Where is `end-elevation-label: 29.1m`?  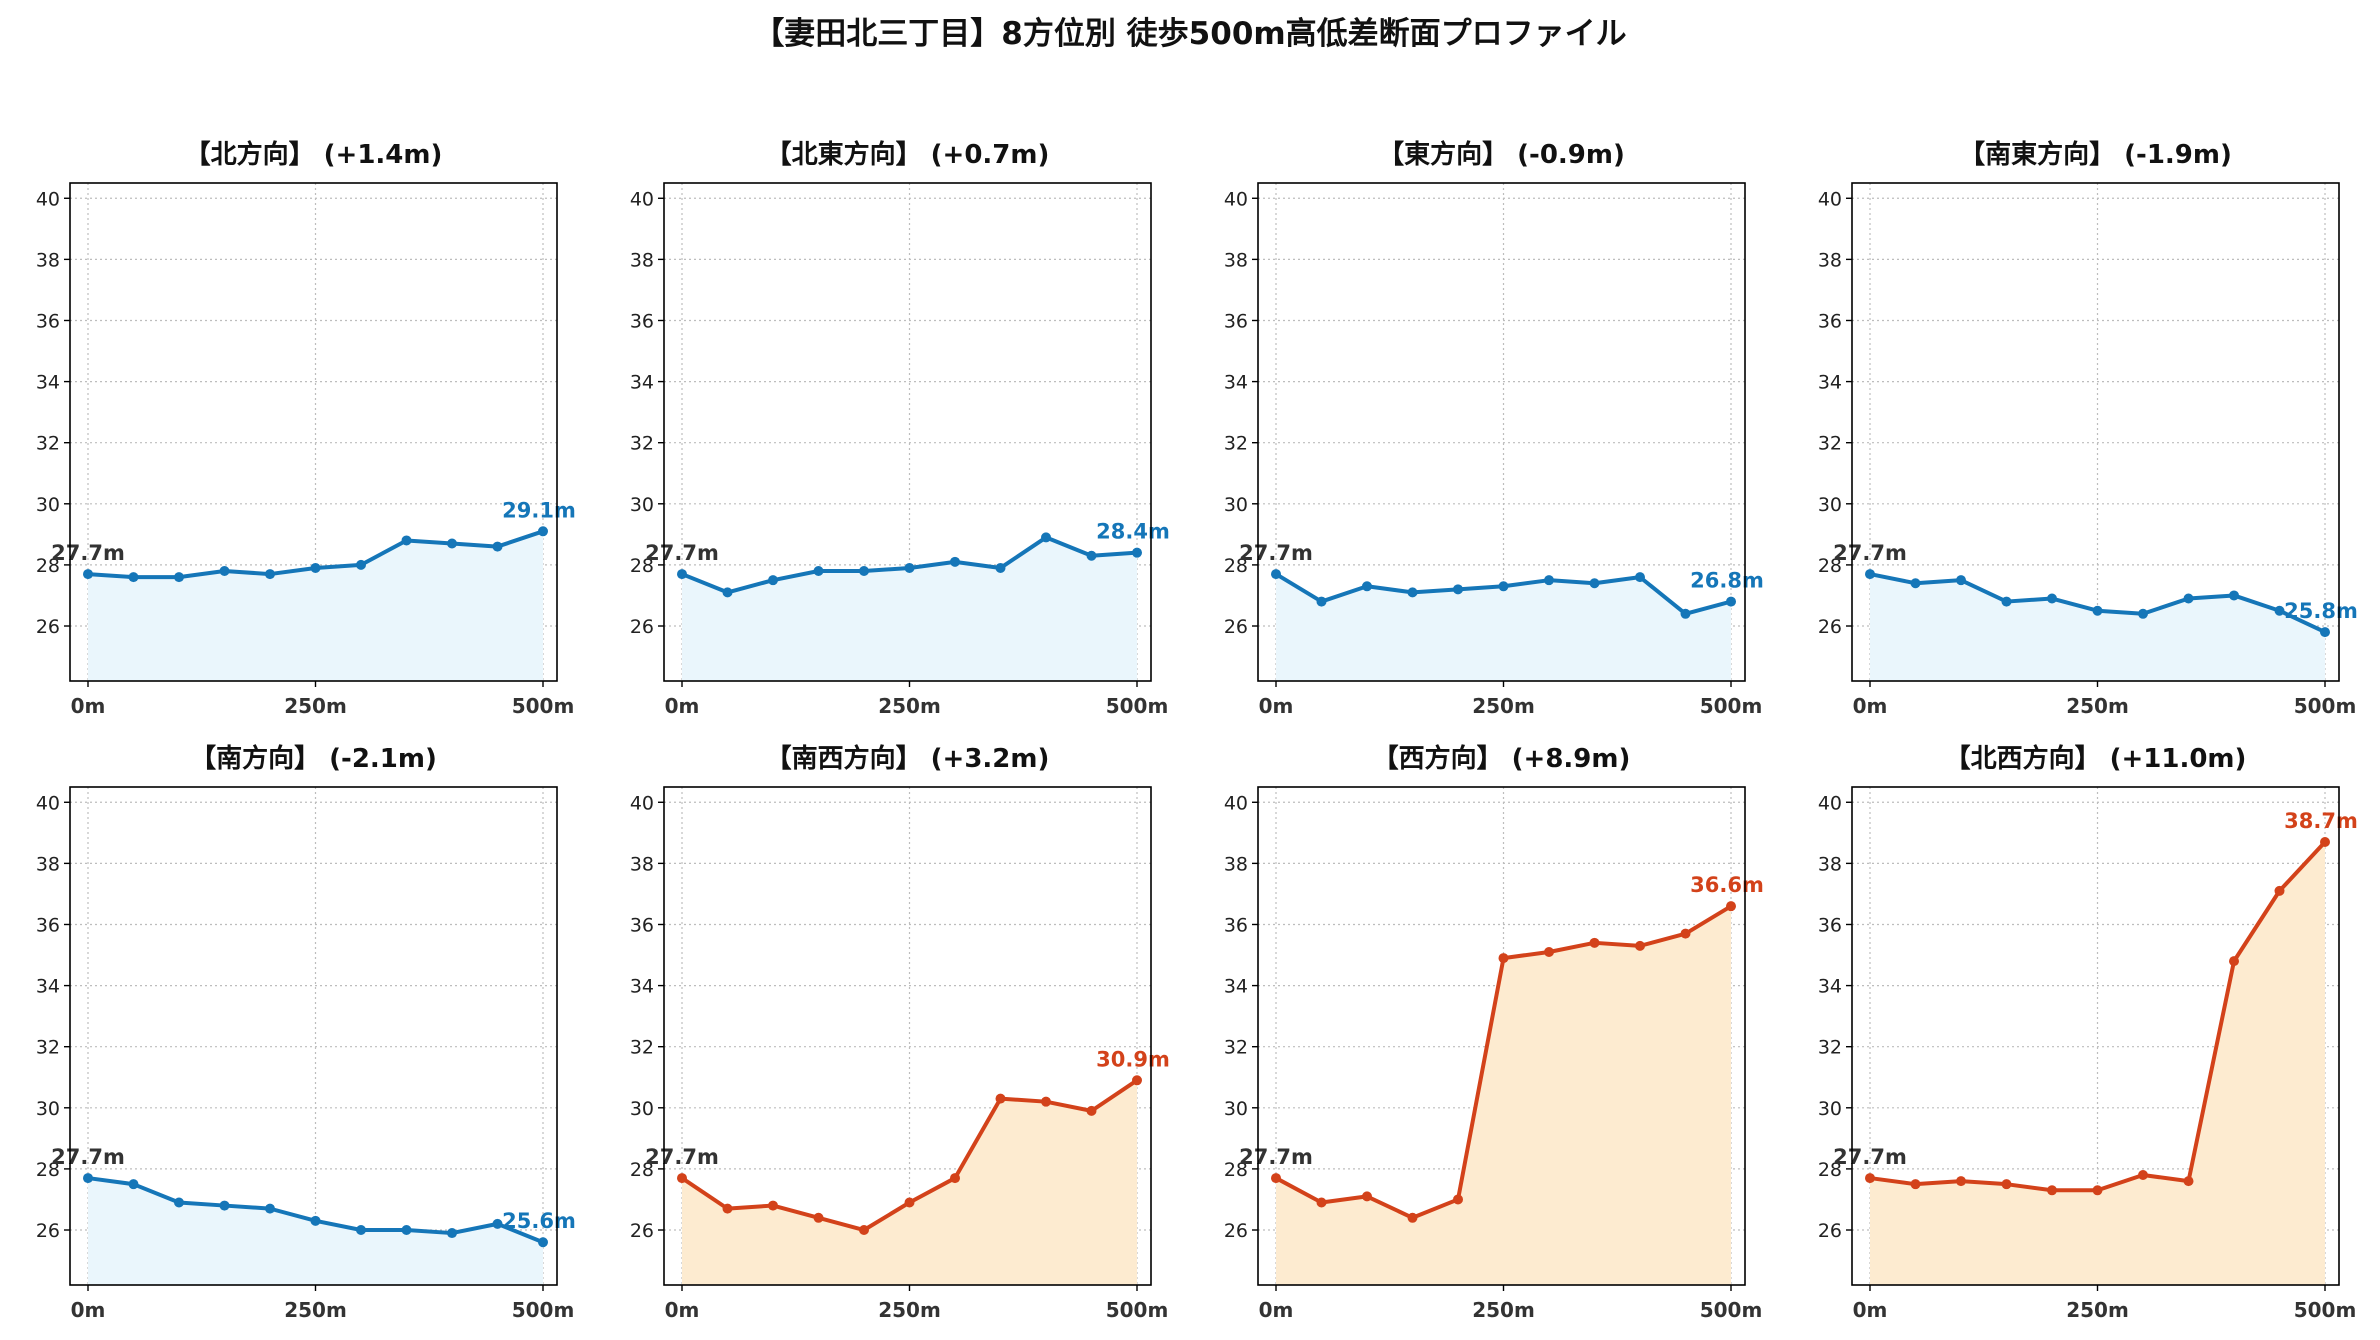
end-elevation-label: 29.1m is located at coordinates (539, 510).